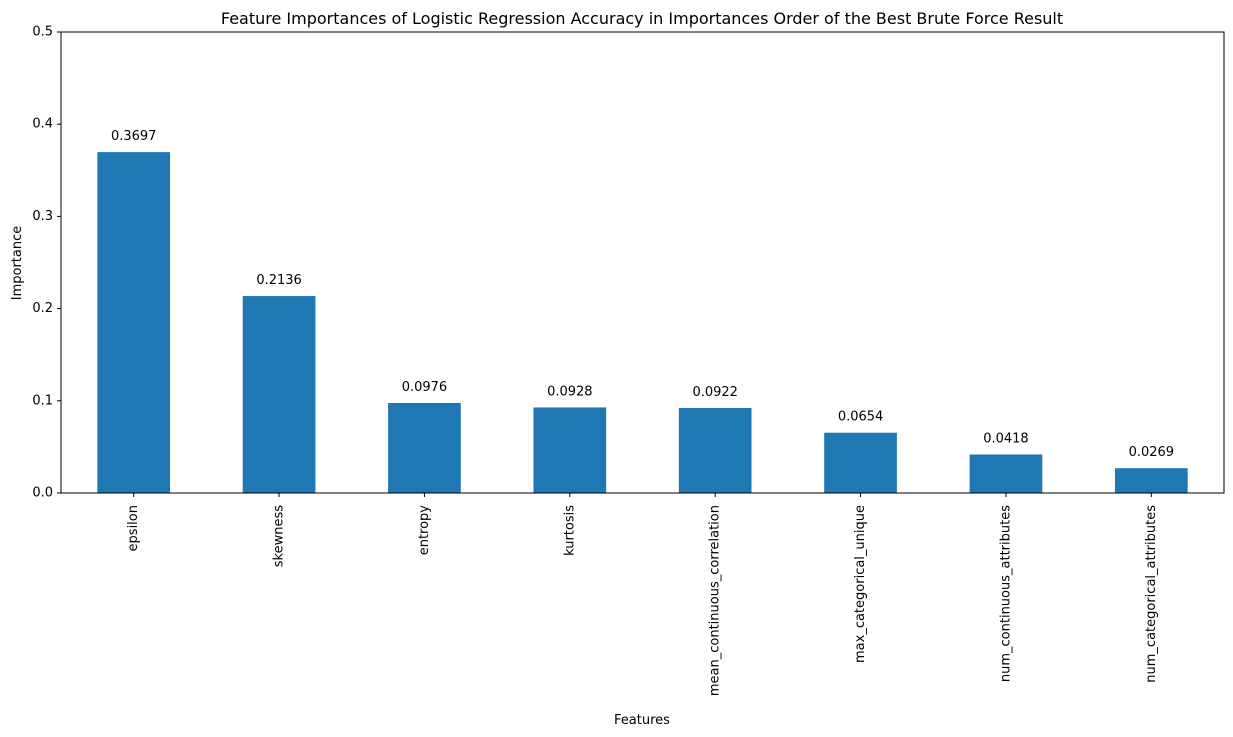 This screenshot has width=1233, height=737. I want to click on bar-entropy, so click(424, 448).